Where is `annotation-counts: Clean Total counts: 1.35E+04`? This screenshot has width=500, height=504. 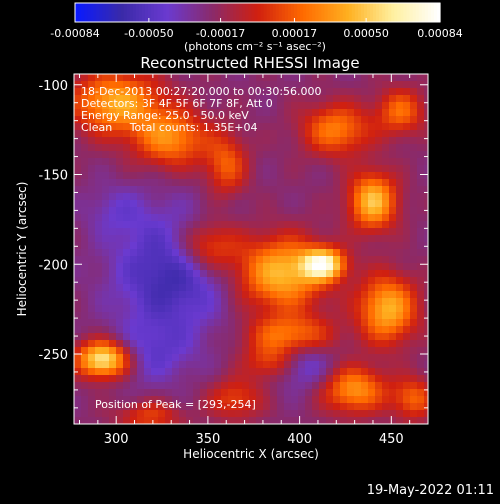 annotation-counts: Clean Total counts: 1.35E+04 is located at coordinates (169, 127).